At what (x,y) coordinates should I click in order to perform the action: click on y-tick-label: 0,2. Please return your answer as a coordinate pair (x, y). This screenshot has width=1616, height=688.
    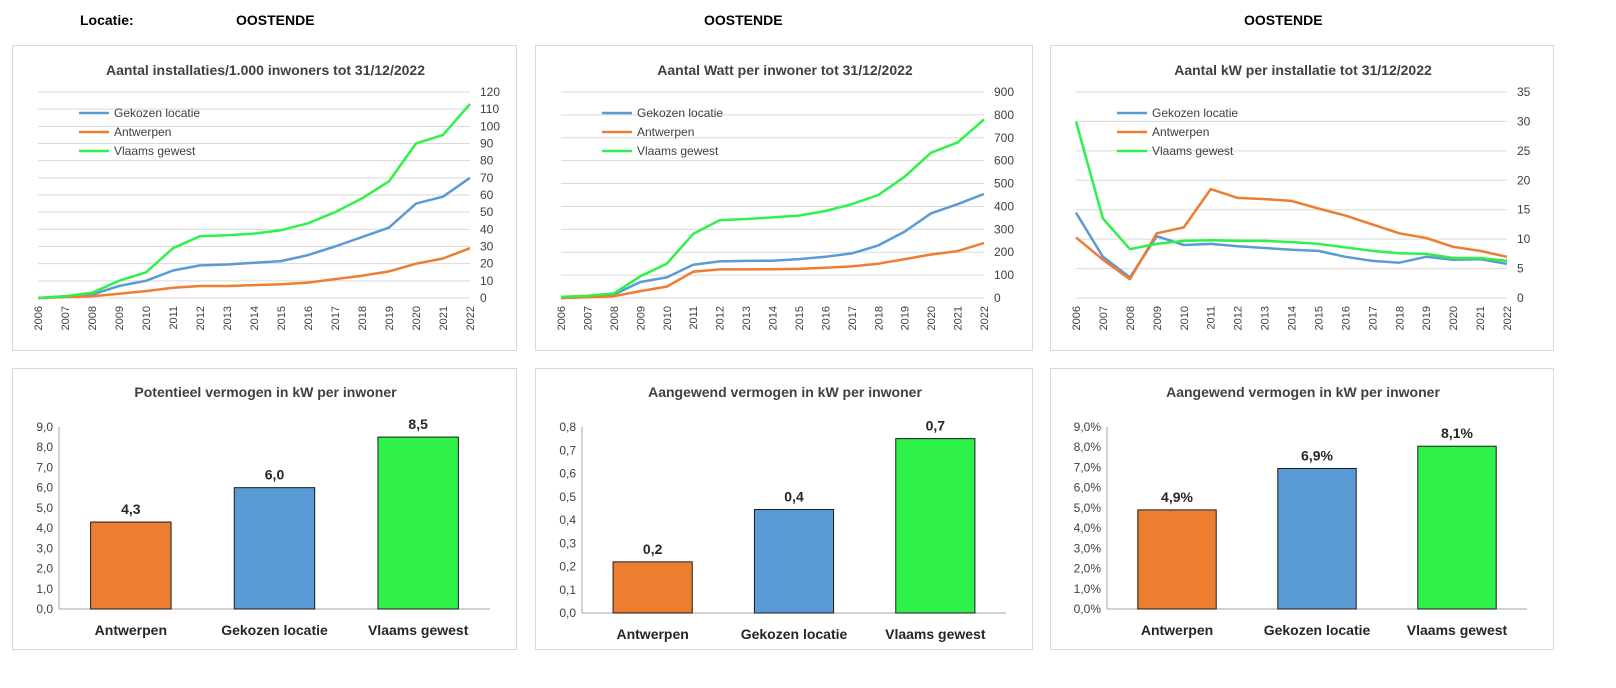
    Looking at the image, I should click on (567, 567).